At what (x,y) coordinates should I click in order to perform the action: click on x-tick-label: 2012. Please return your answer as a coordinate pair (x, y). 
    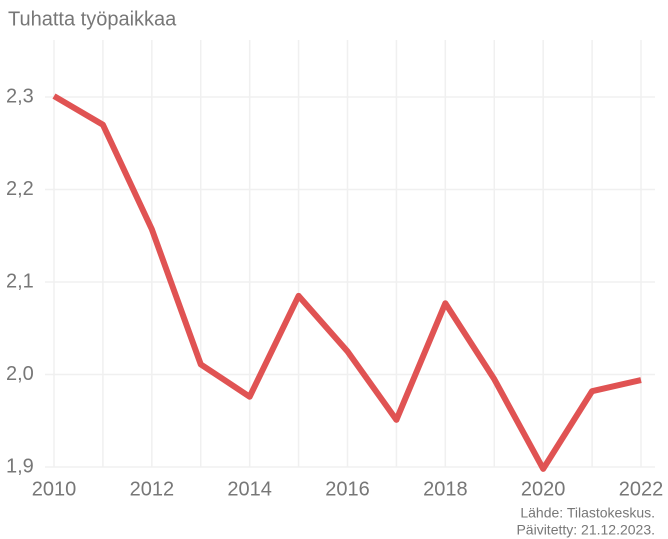
    Looking at the image, I should click on (152, 489).